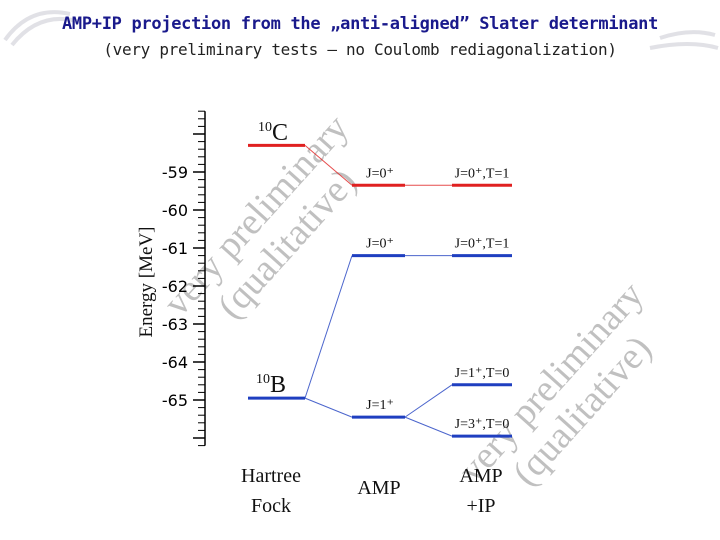 This screenshot has height=540, width=720. I want to click on nucleus-10B-symbol: B, so click(278, 385).